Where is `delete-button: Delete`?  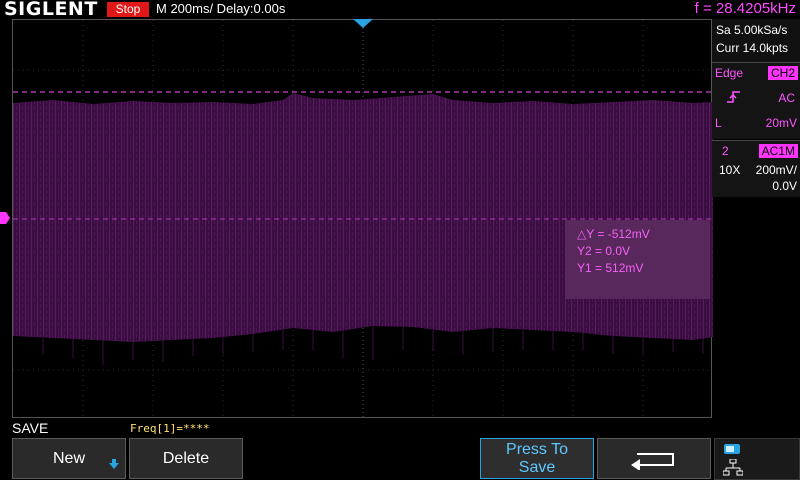 delete-button: Delete is located at coordinates (186, 458).